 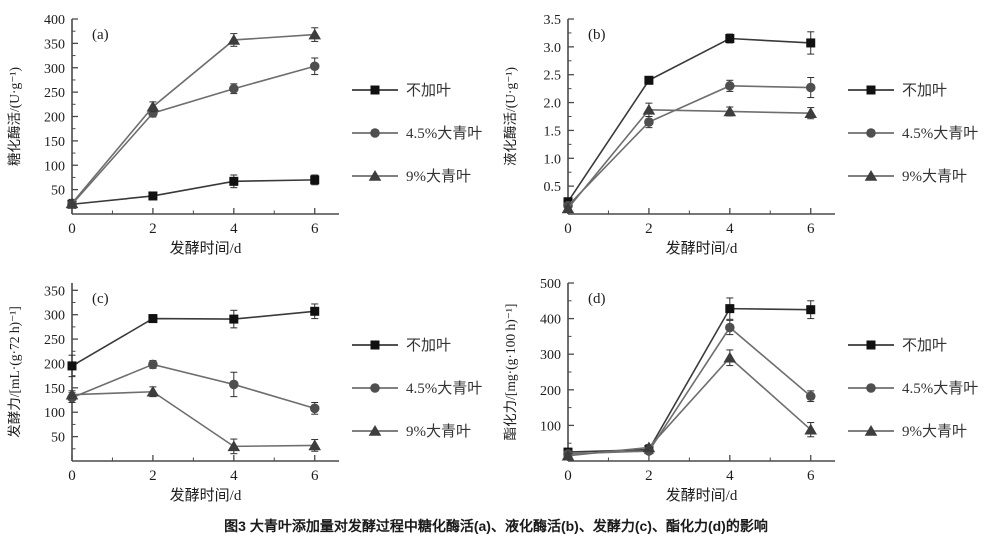 I want to click on y-axis-title: 糖化酶活/(U·g⁻¹), so click(x=14, y=116).